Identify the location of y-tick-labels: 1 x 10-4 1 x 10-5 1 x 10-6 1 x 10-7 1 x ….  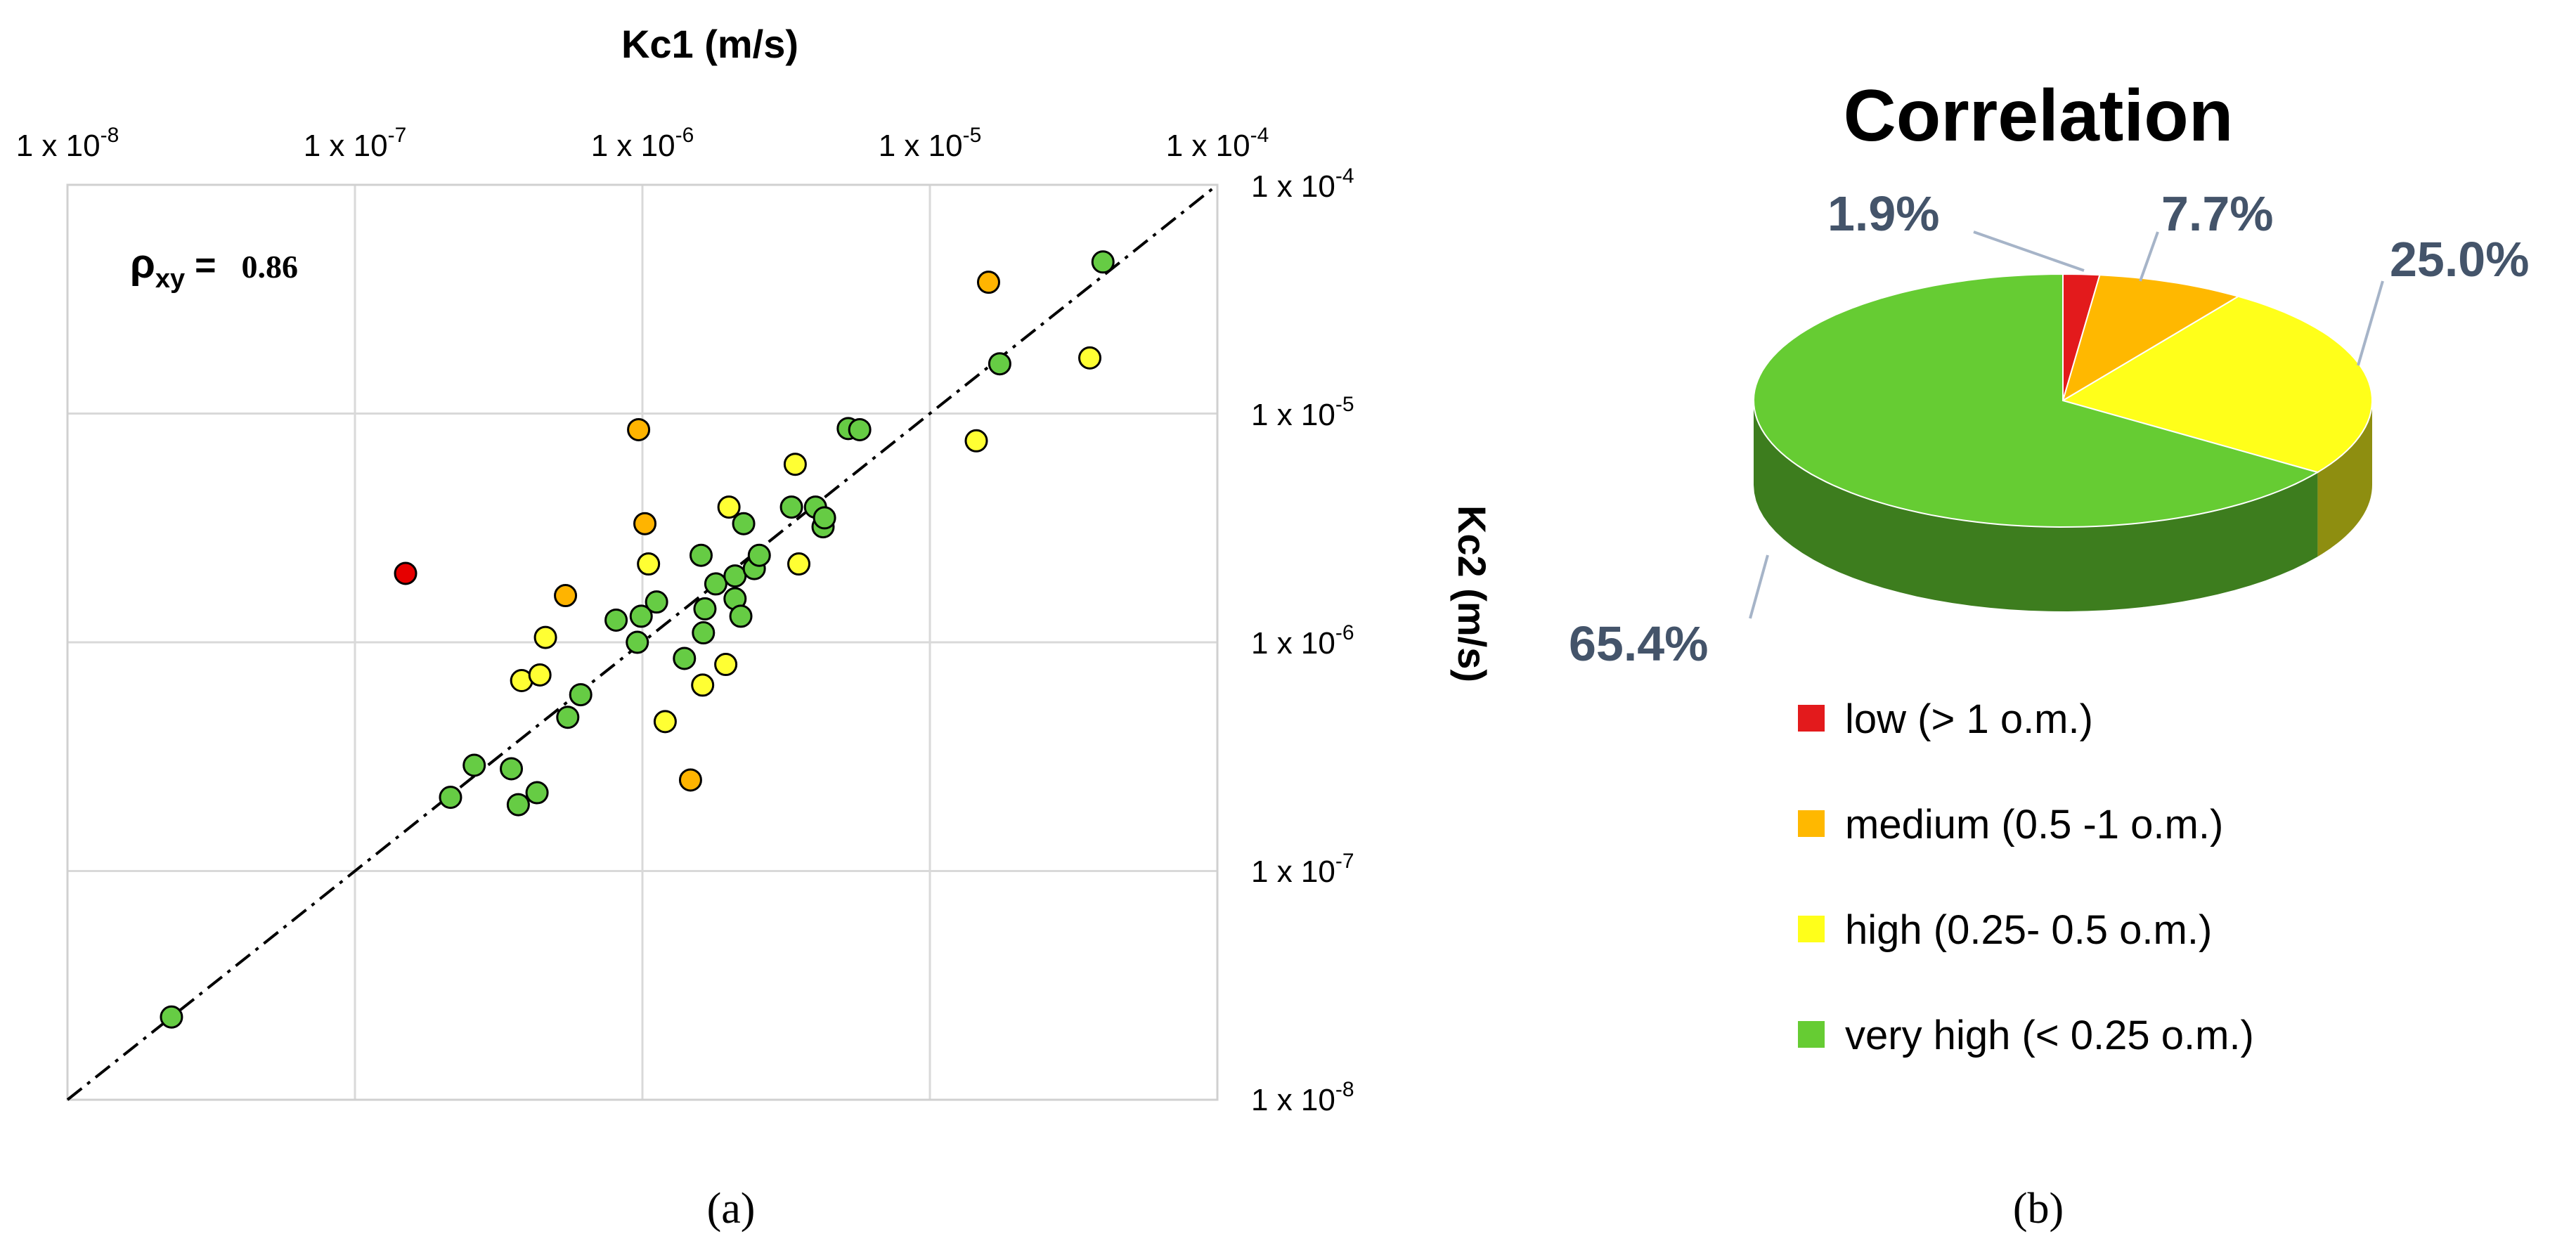
(1303, 640).